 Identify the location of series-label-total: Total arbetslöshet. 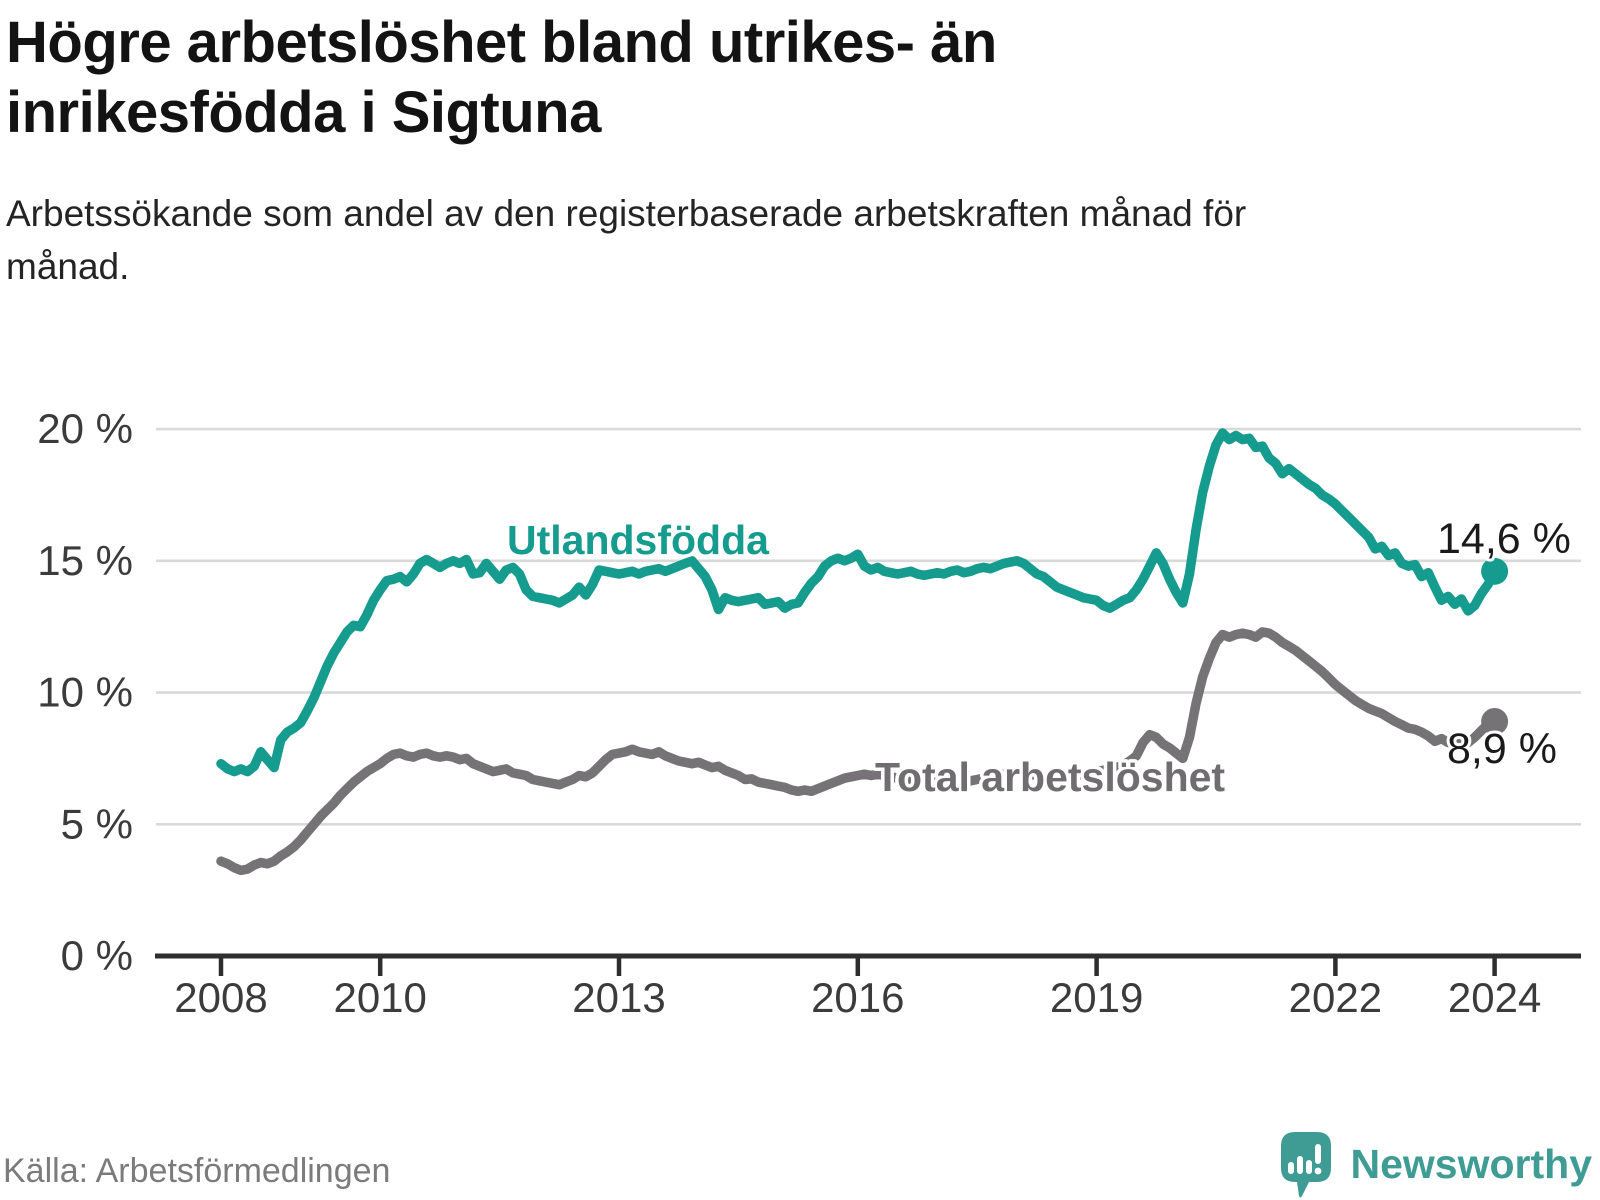
(1050, 777).